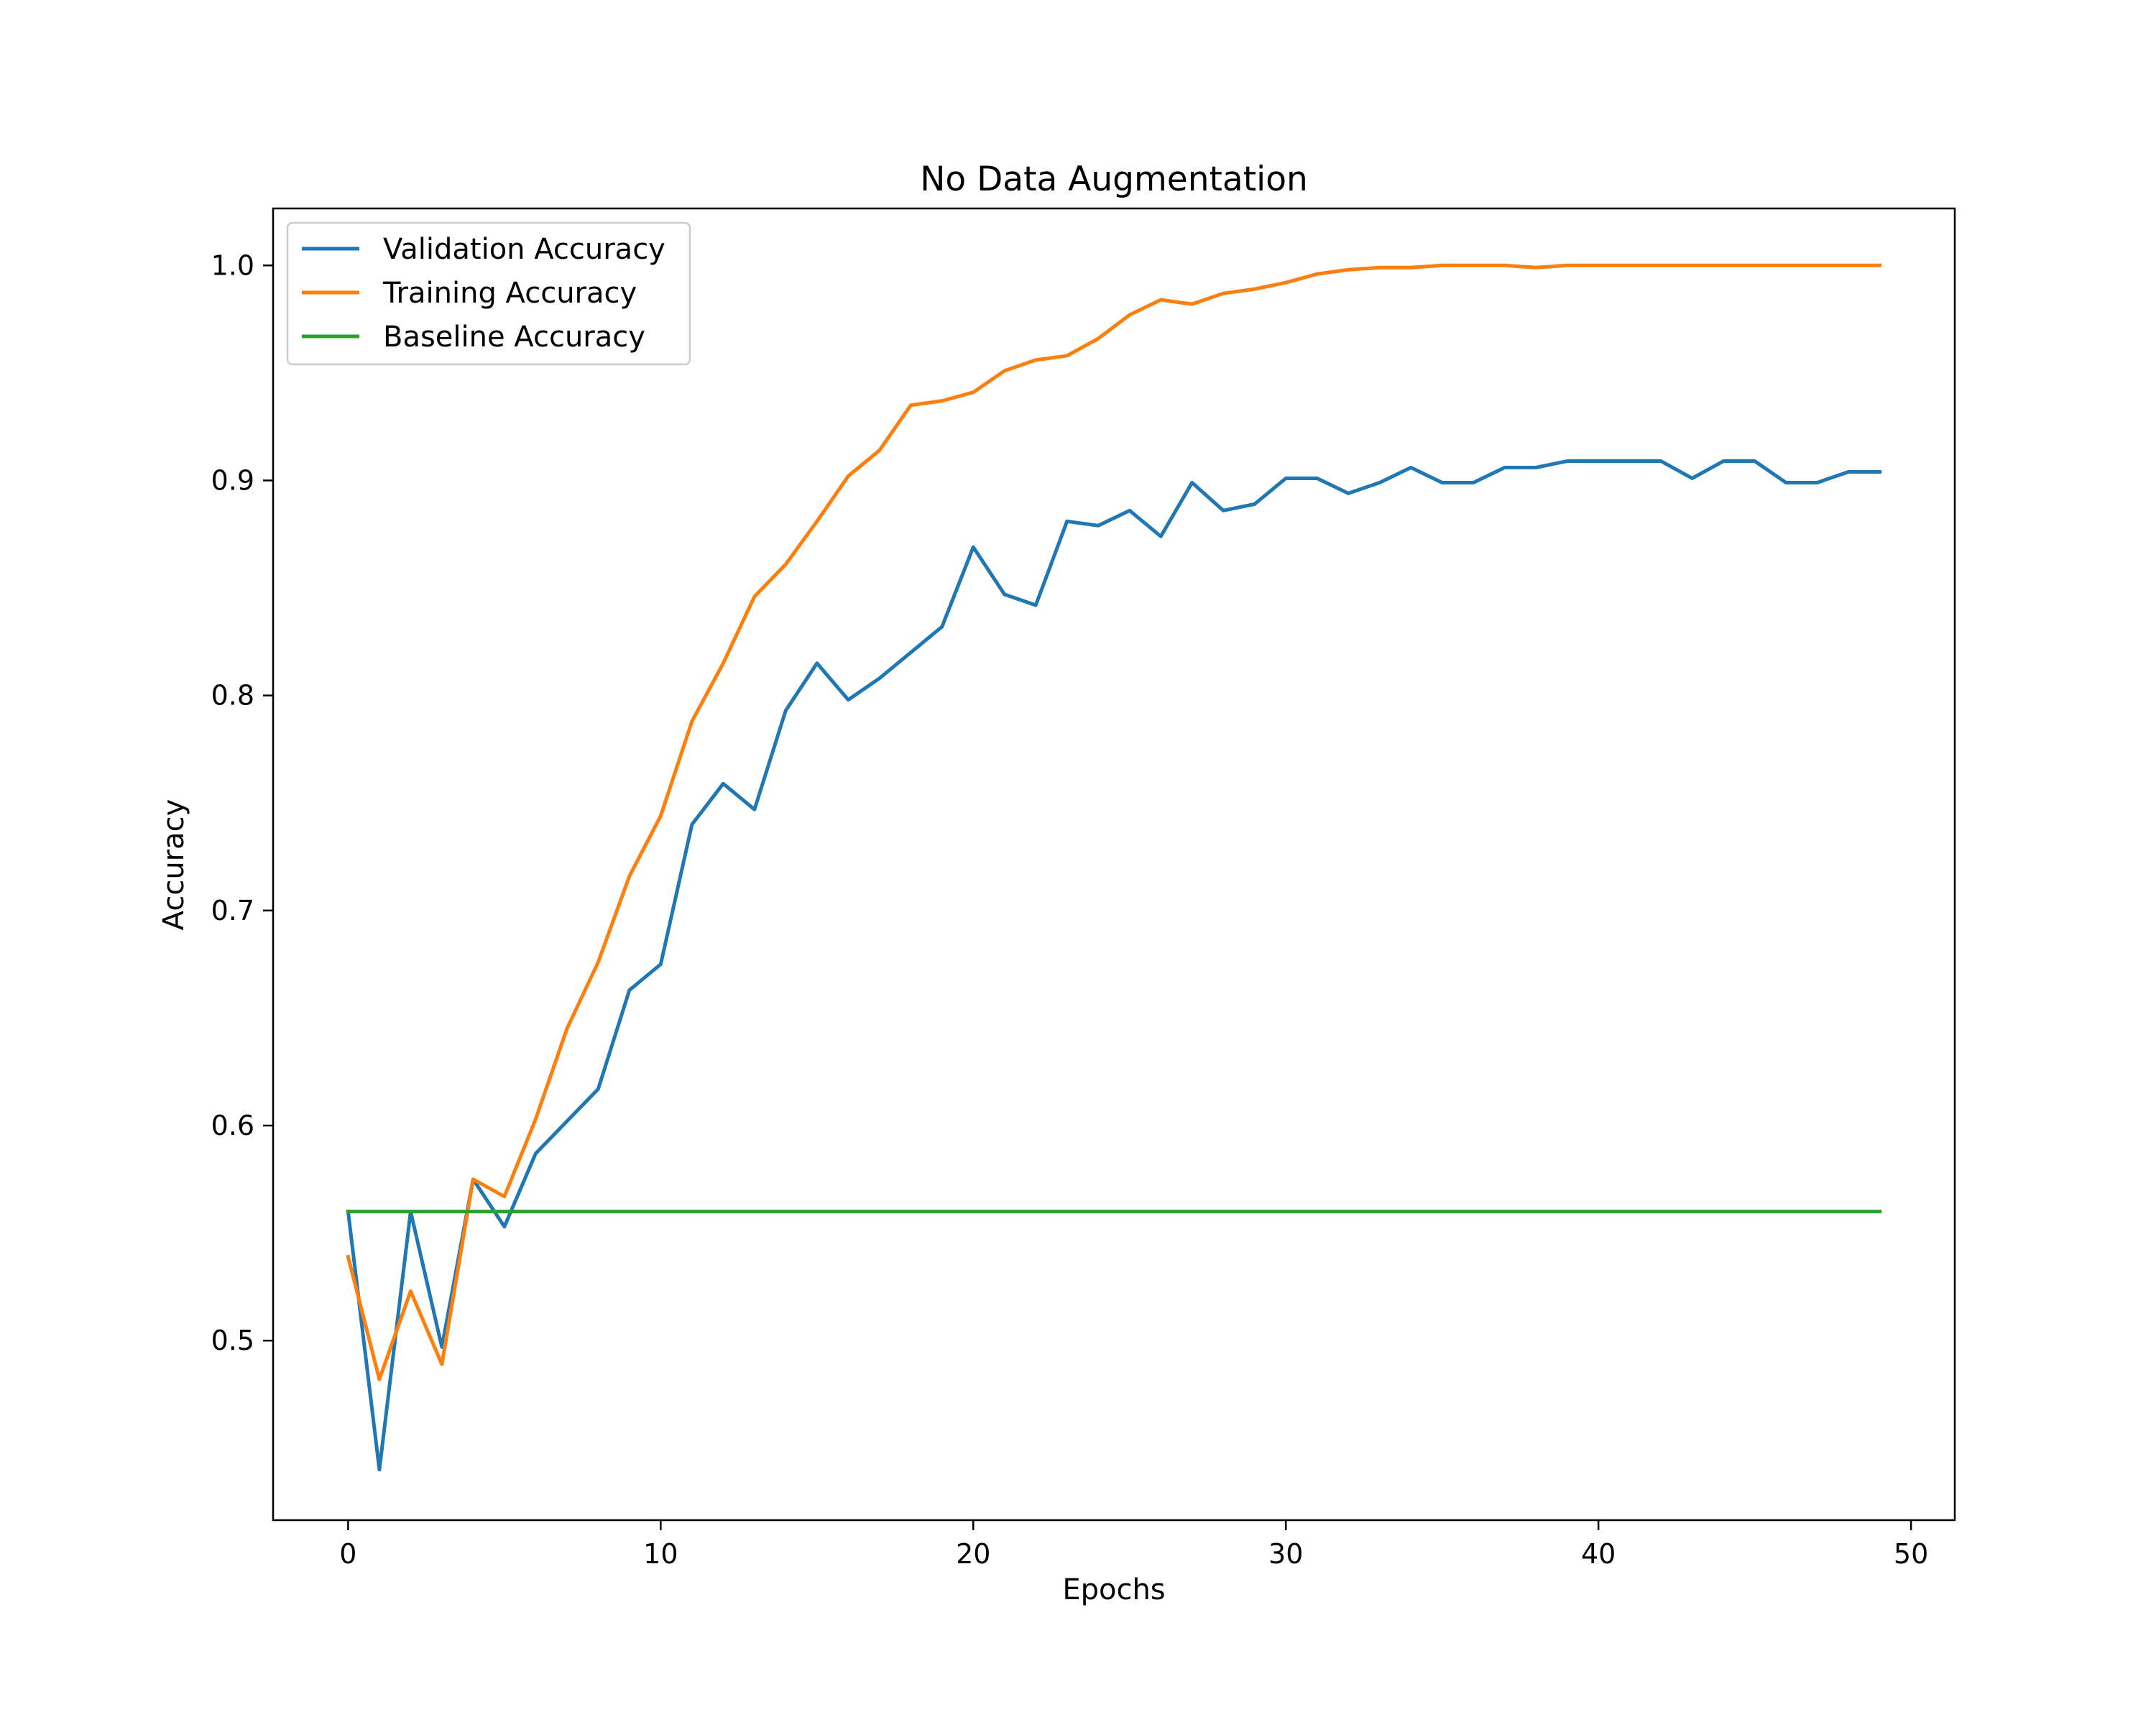 This screenshot has height=1725, width=2156. What do you see at coordinates (233, 1125) in the screenshot?
I see `y-tick-label: 0.6` at bounding box center [233, 1125].